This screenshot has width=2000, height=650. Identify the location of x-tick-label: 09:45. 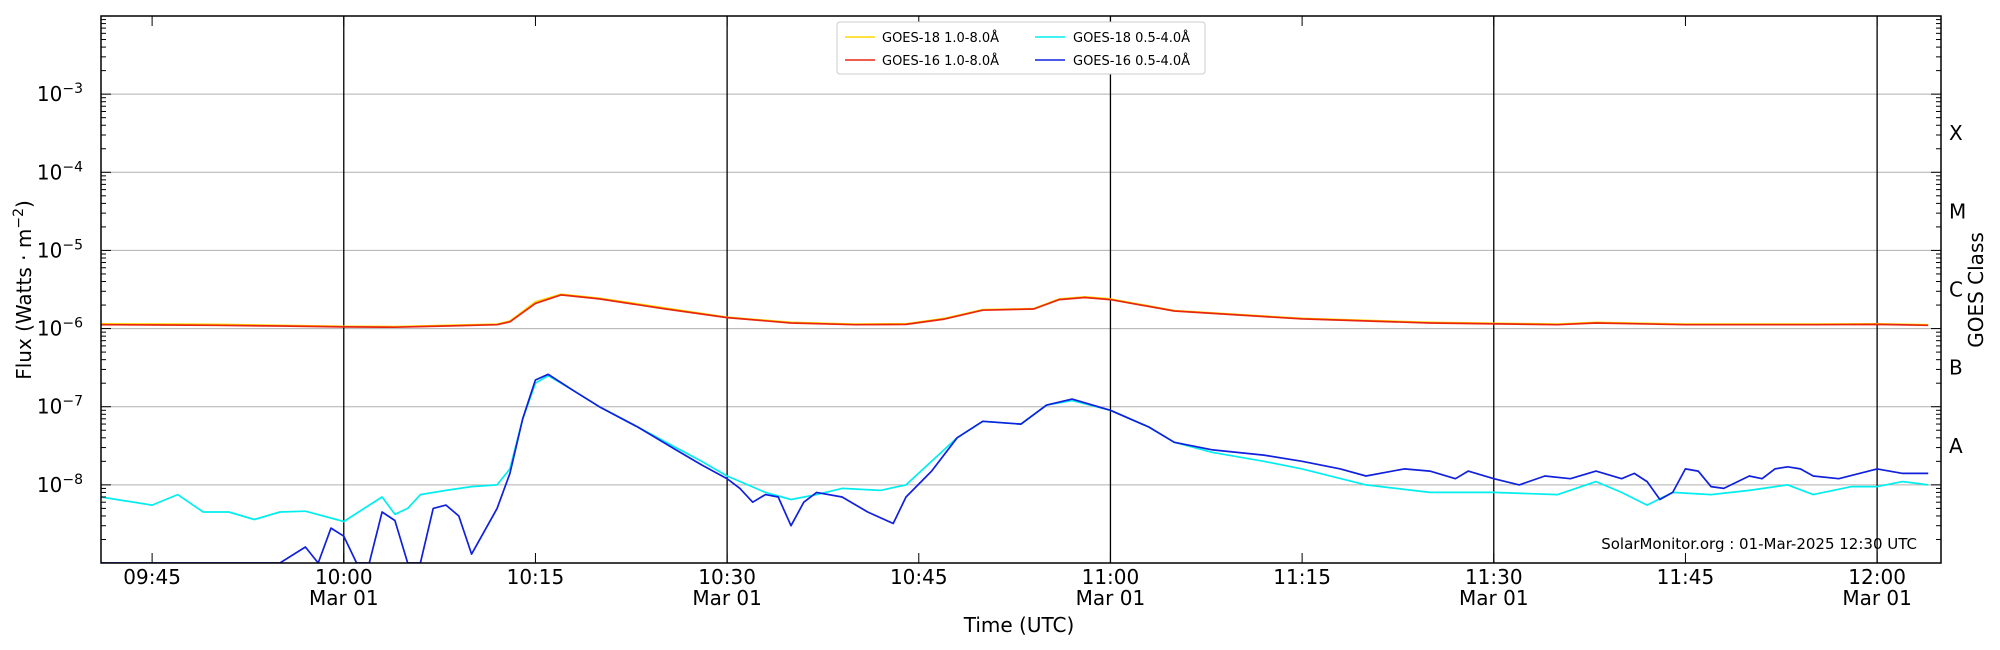
(152, 577).